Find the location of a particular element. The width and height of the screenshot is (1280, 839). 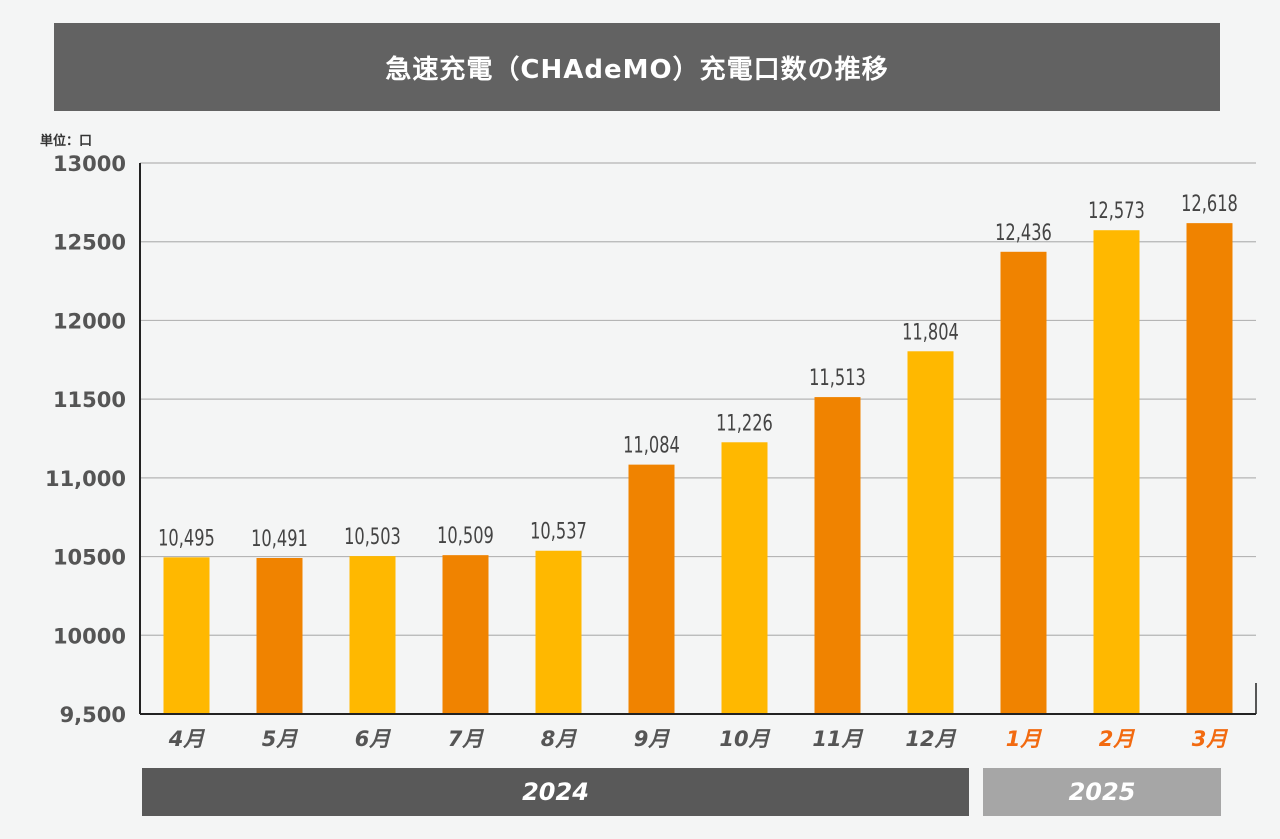

data-label: 11,804 is located at coordinates (930, 332).